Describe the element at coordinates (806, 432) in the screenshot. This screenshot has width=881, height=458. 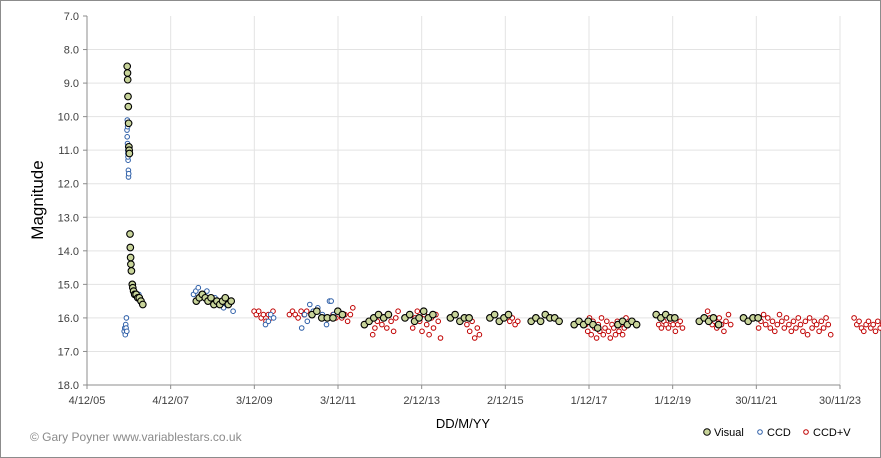
I see `legend-marker-ccd-v` at that location.